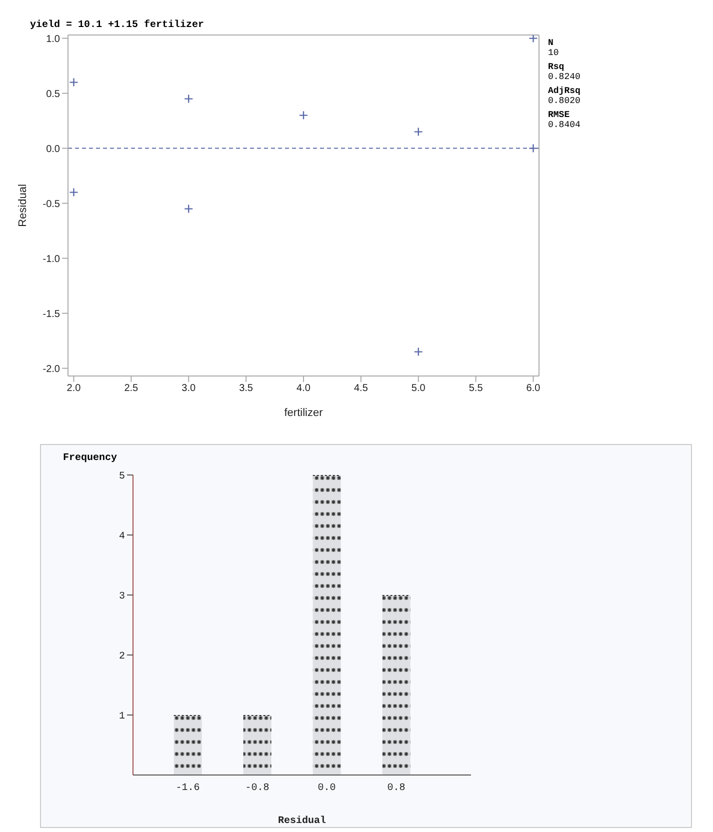  I want to click on text: 0.8404, so click(564, 125).